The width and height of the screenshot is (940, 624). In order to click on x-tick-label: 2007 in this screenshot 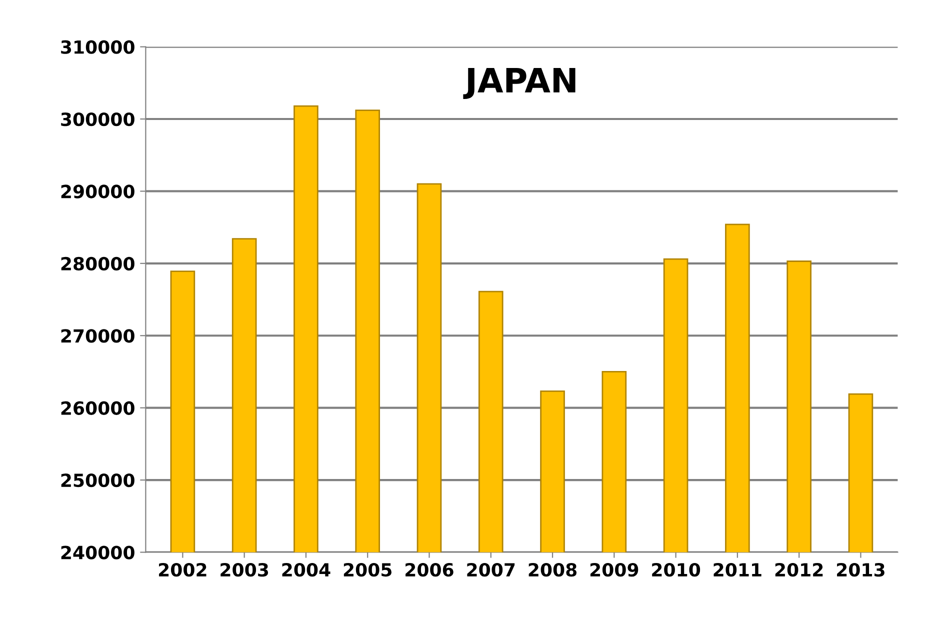, I will do `click(491, 569)`.